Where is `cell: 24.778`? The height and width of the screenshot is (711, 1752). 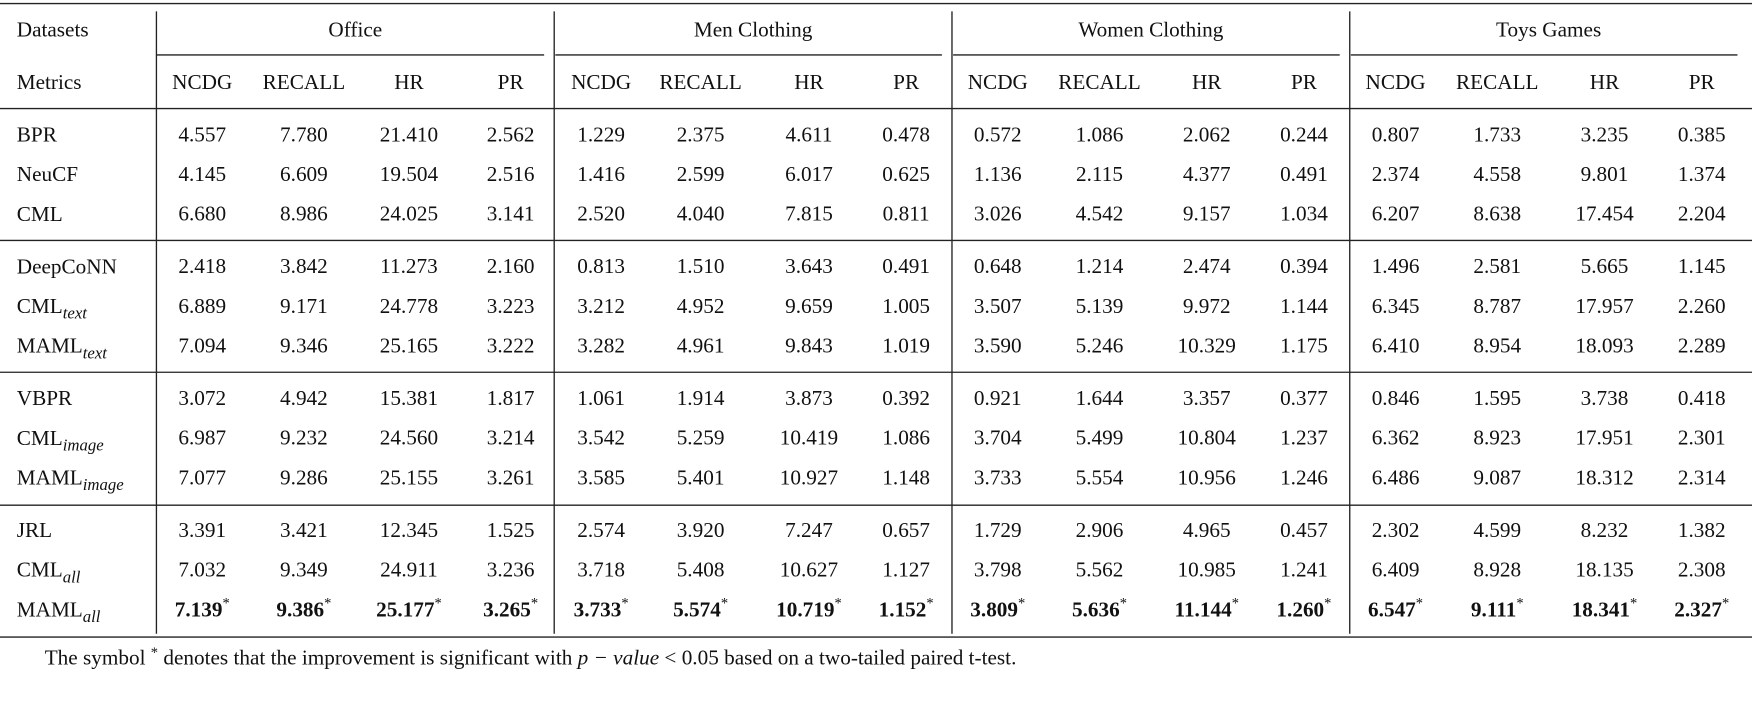 cell: 24.778 is located at coordinates (409, 306).